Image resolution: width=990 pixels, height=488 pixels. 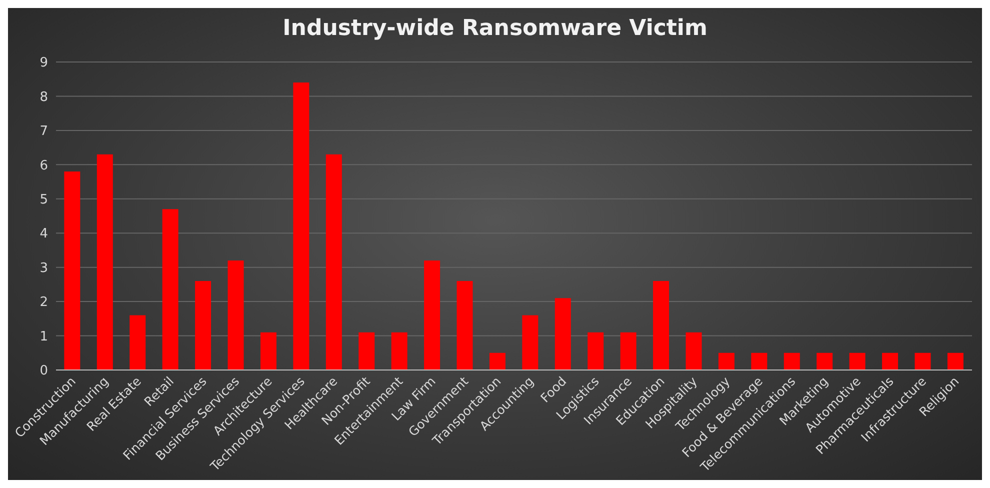 What do you see at coordinates (44, 166) in the screenshot?
I see `y-tick-label: 6` at bounding box center [44, 166].